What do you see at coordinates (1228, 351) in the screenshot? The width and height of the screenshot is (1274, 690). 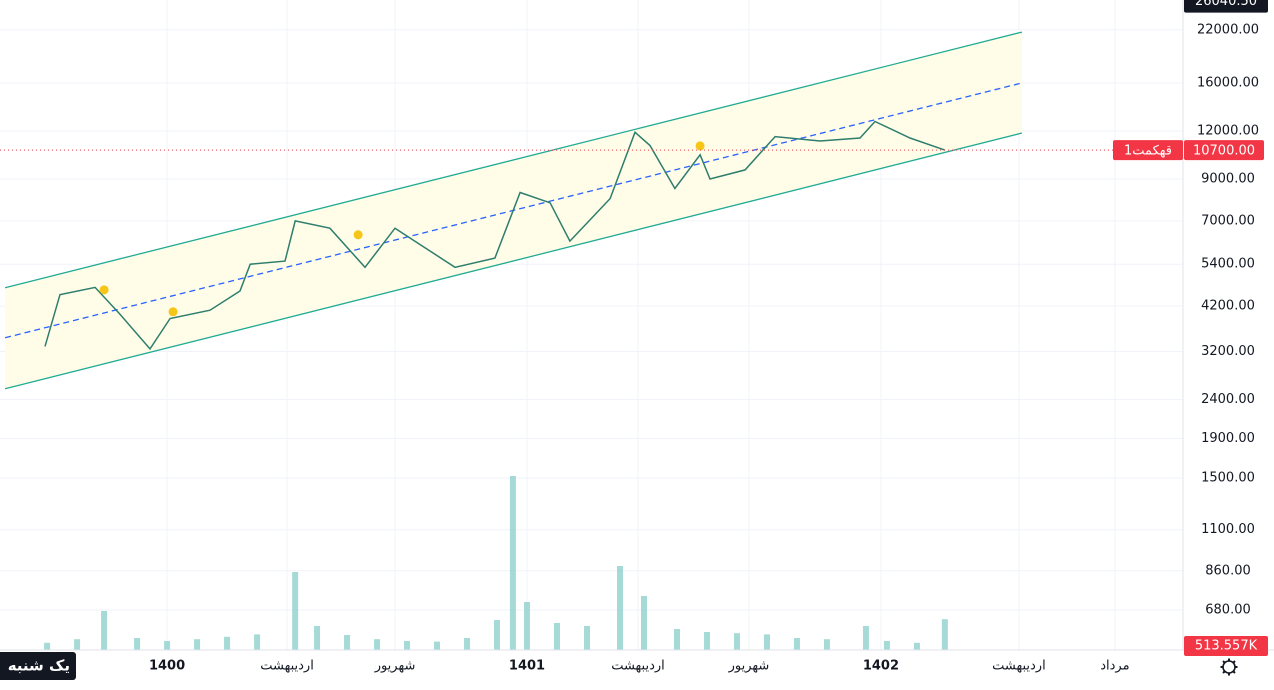 I see `y-tick-label: 3200.00` at bounding box center [1228, 351].